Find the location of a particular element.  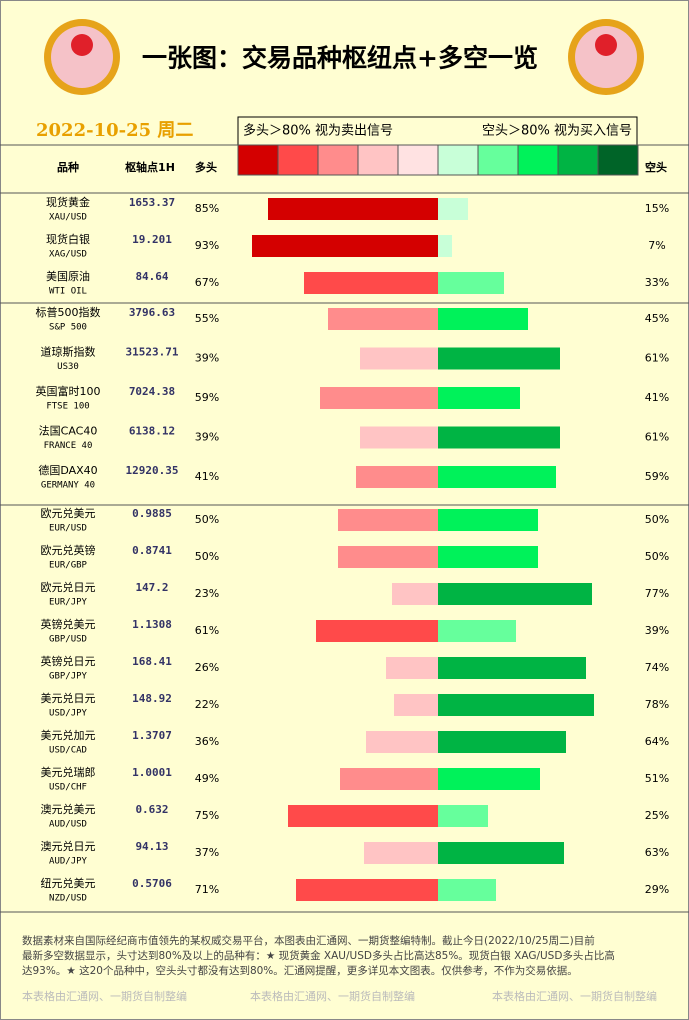

long-label: 49% is located at coordinates (207, 778).